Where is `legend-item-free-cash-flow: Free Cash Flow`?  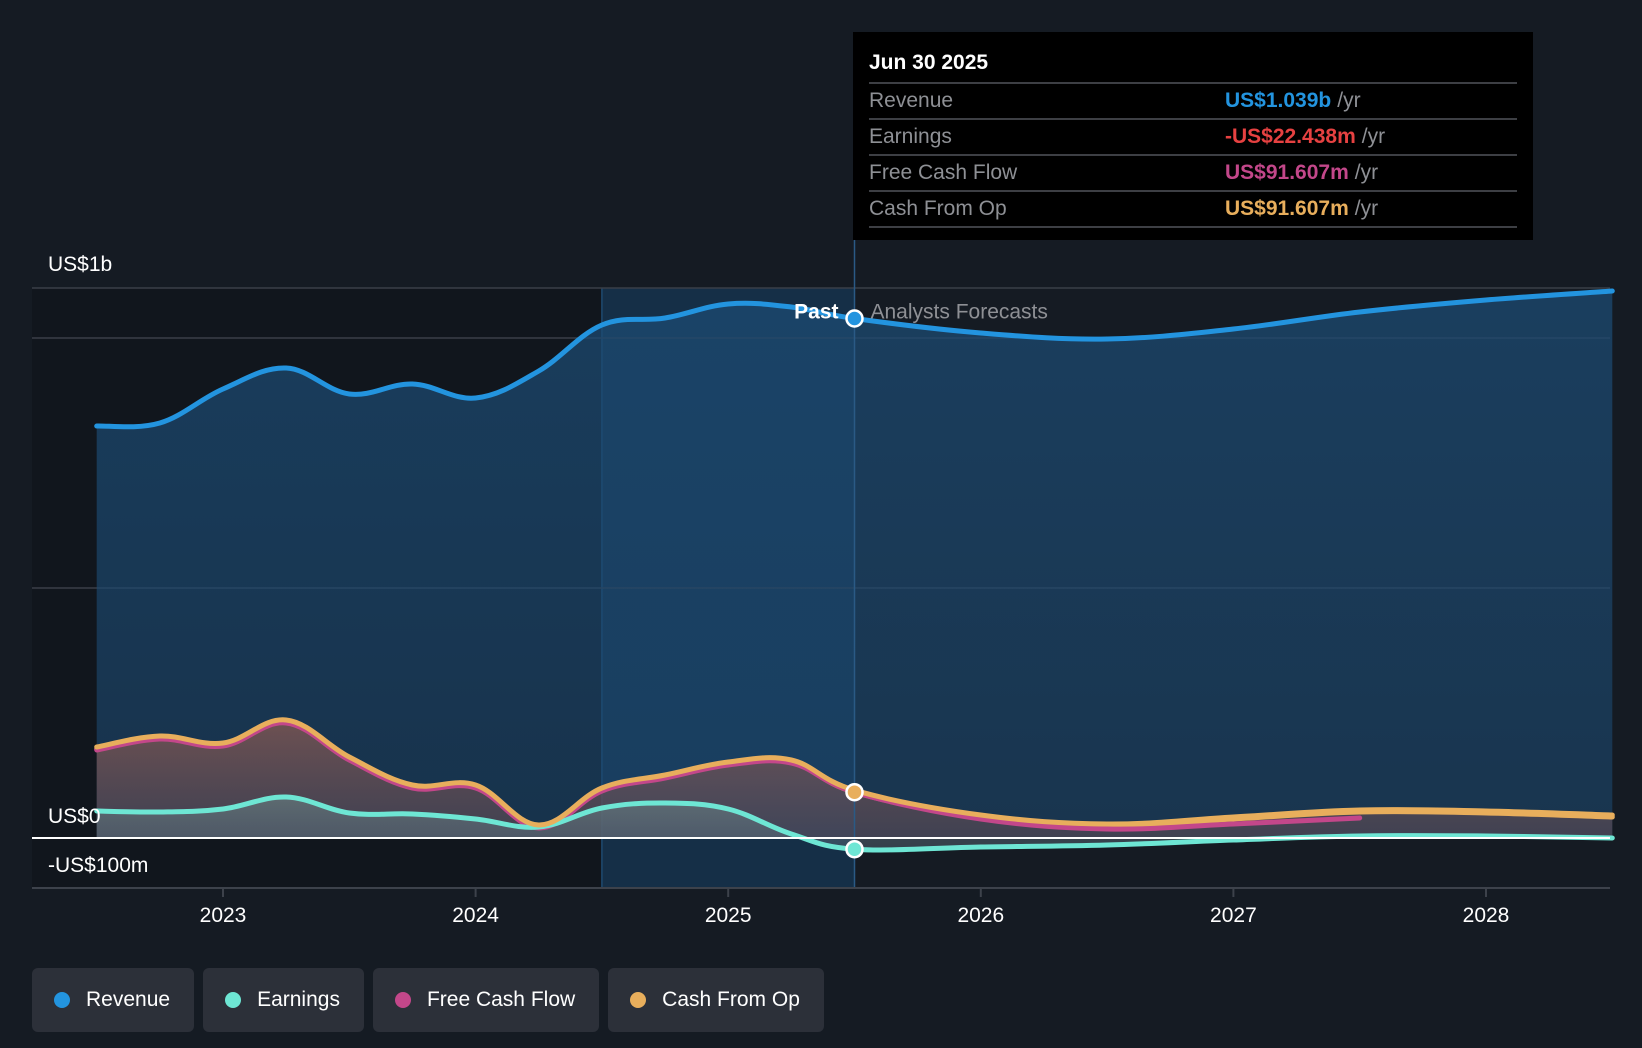
legend-item-free-cash-flow: Free Cash Flow is located at coordinates (486, 1000).